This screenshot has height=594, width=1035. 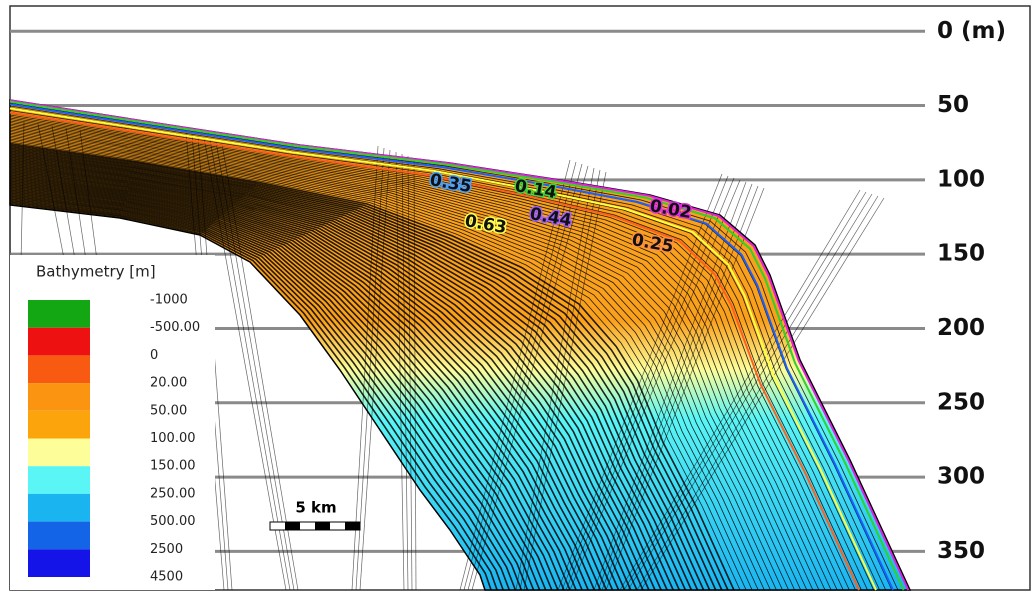 I want to click on y-tick-label: 0 (m), so click(x=971, y=31).